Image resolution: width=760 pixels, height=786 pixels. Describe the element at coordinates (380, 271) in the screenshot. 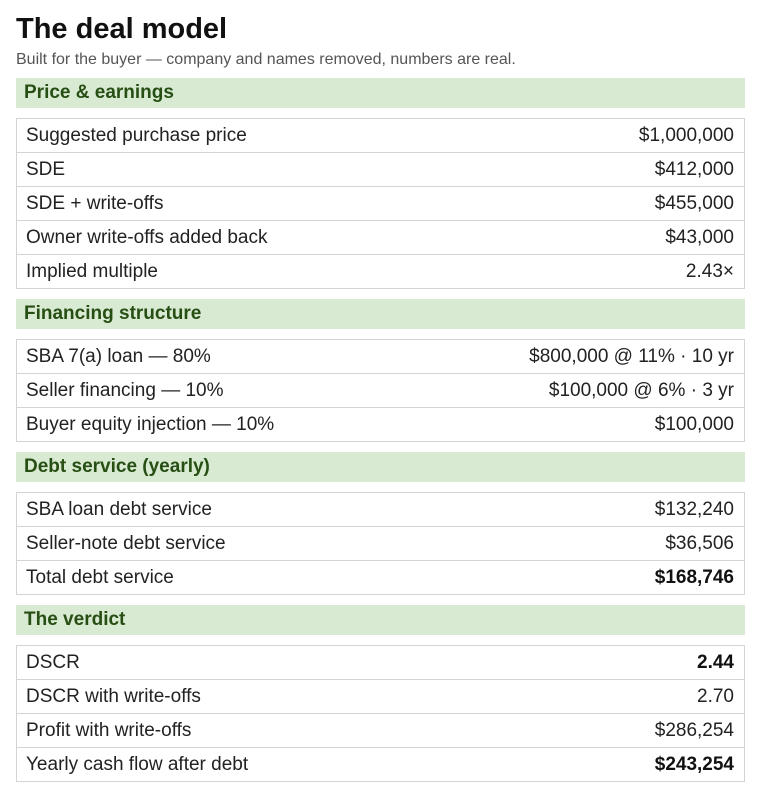

I see `table-row: Implied multiple 2.43×` at that location.